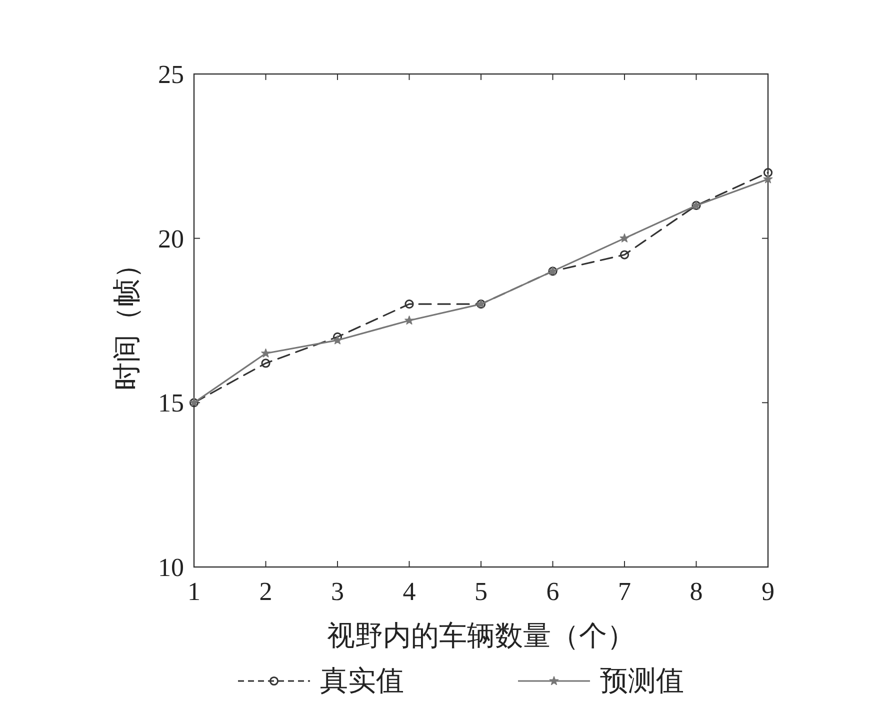  What do you see at coordinates (696, 591) in the screenshot?
I see `x-tick-label: 8` at bounding box center [696, 591].